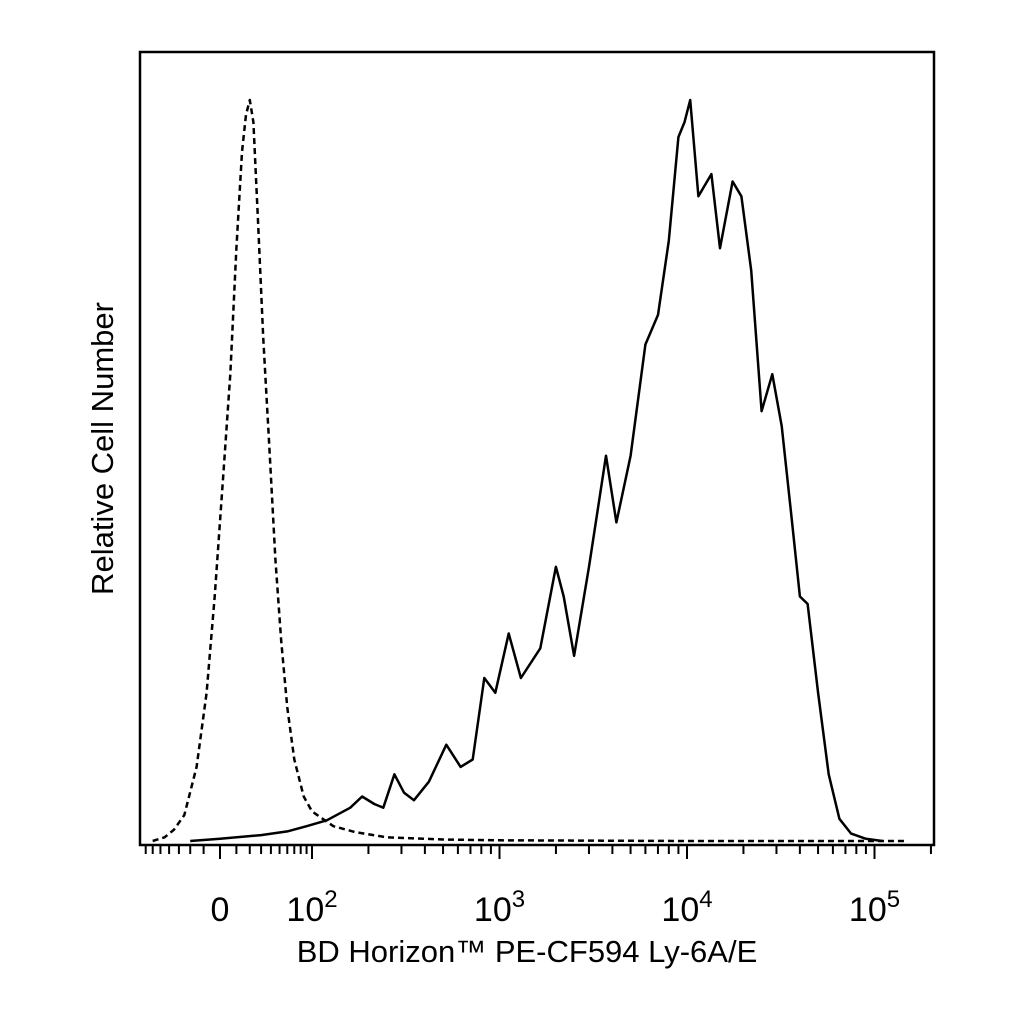  I want to click on x-tick-label-exponent: 4, so click(705, 899).